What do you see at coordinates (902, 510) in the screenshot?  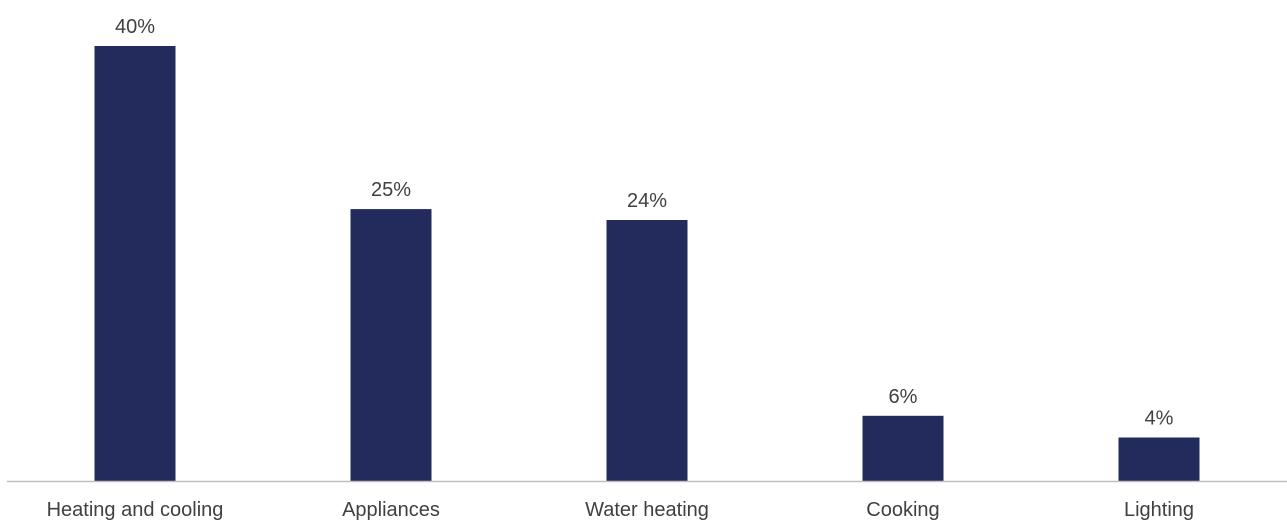 I see `x-tick-label-cooking: Cooking` at bounding box center [902, 510].